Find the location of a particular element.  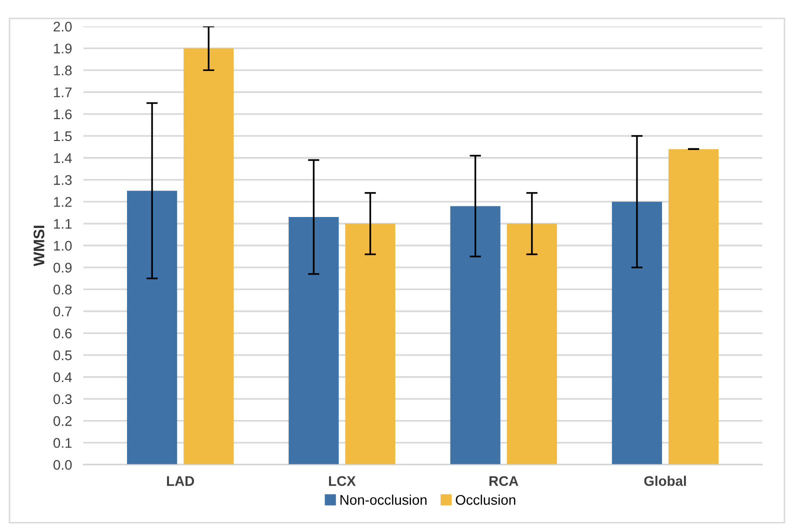

y-tick-label: 1.2 is located at coordinates (63, 202).